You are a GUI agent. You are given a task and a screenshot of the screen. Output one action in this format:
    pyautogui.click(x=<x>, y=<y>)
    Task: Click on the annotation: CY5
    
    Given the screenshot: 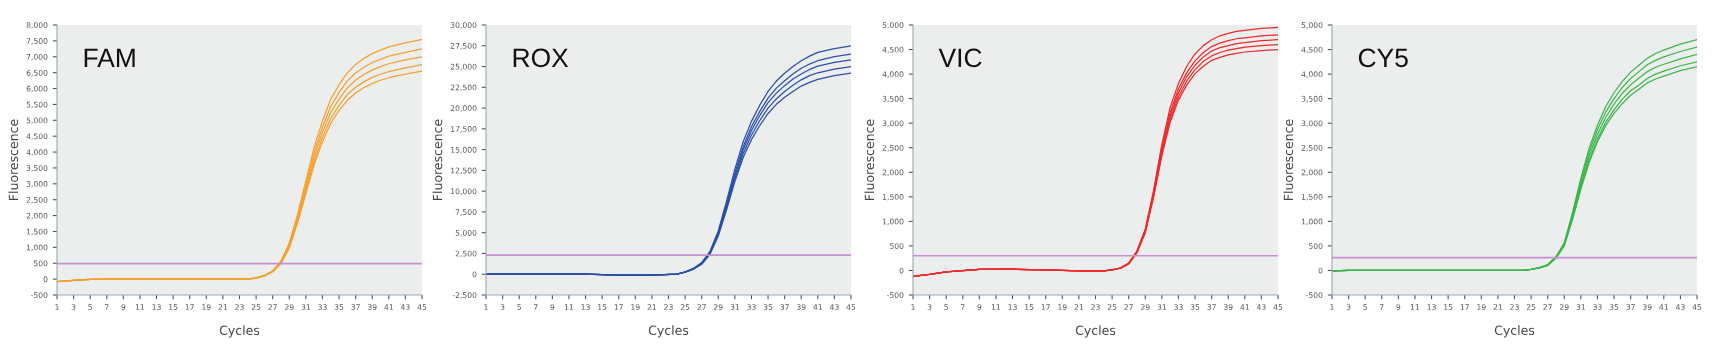 What is the action you would take?
    pyautogui.click(x=1383, y=58)
    